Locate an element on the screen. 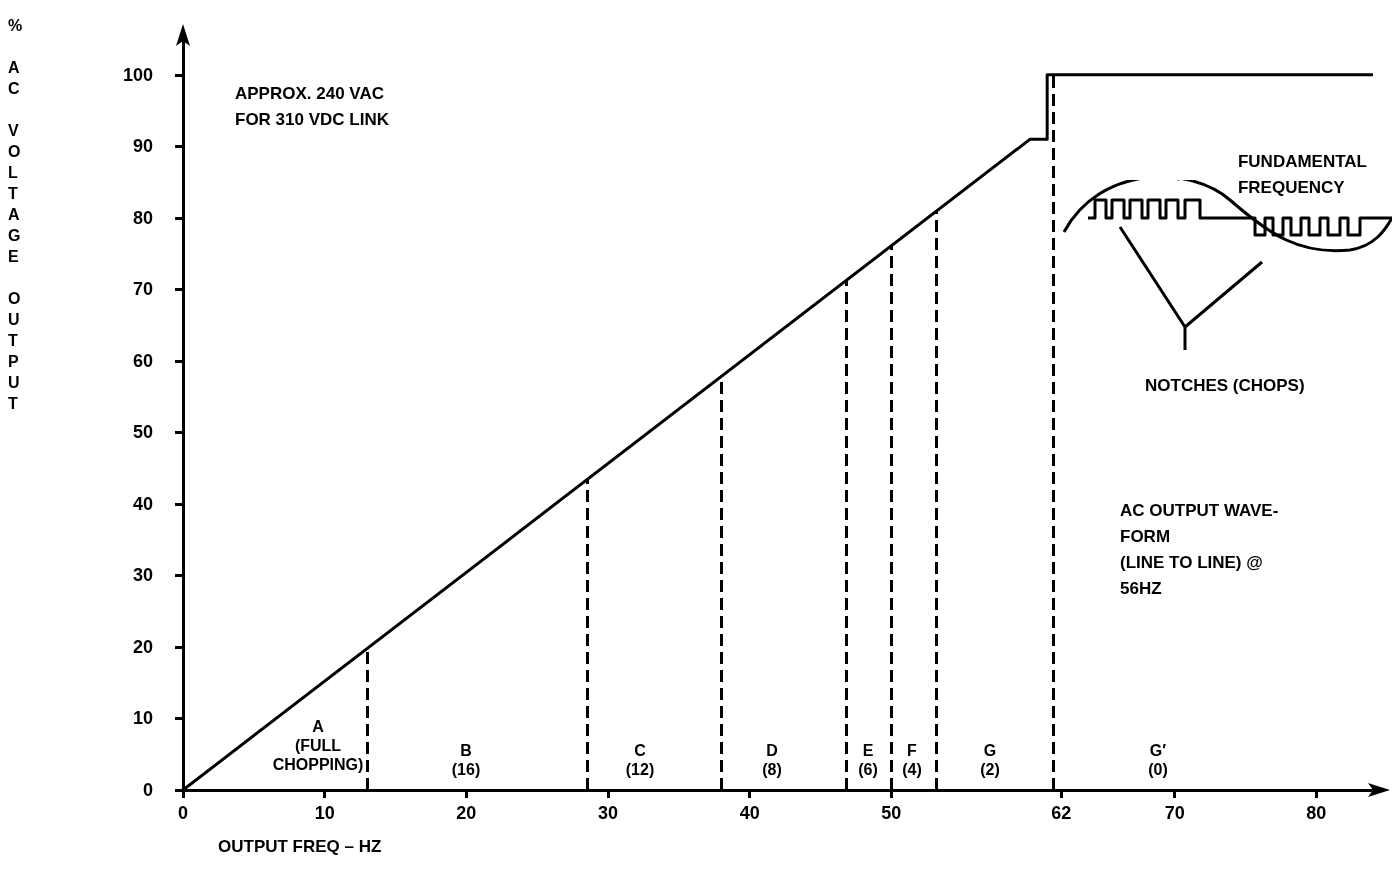  annotation: D (8) is located at coordinates (772, 760).